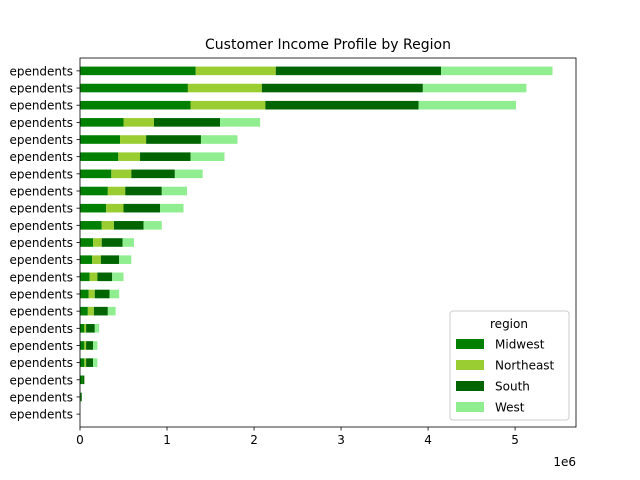 This screenshot has width=640, height=480. I want to click on chart-title: Customer Income Profile by Region, so click(328, 45).